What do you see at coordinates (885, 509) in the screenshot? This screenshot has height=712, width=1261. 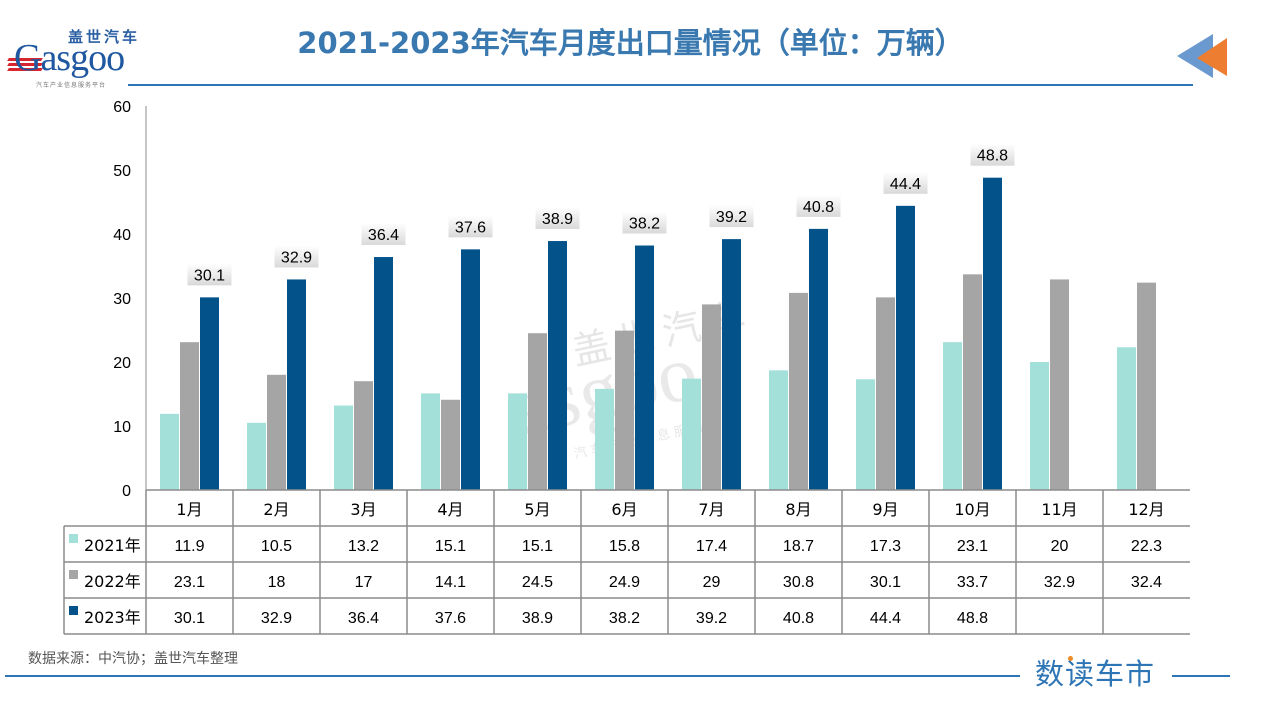 I see `x-category-label: 9月` at bounding box center [885, 509].